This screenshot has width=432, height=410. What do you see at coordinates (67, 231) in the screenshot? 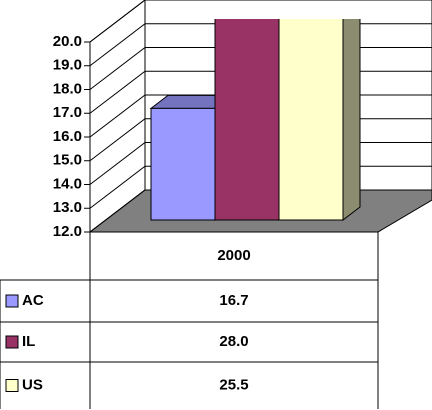
I see `y-tick-label: 12.0` at bounding box center [67, 231].